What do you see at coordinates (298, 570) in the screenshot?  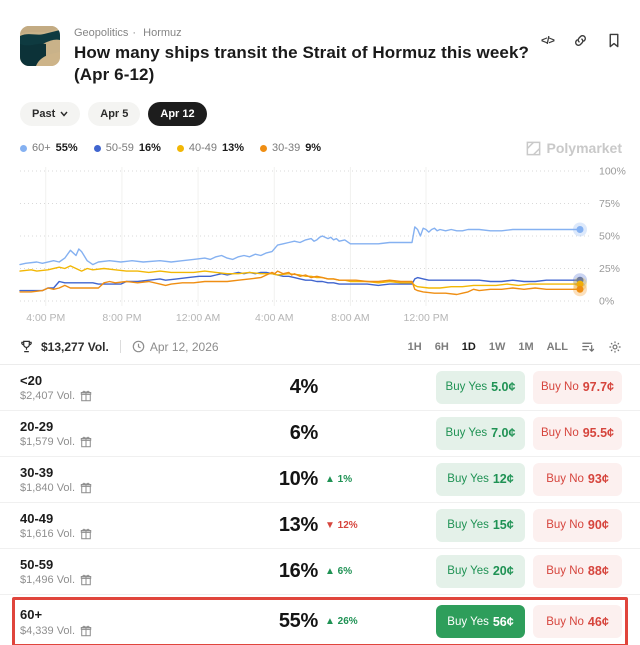 I see `outcome-probability: 16%` at bounding box center [298, 570].